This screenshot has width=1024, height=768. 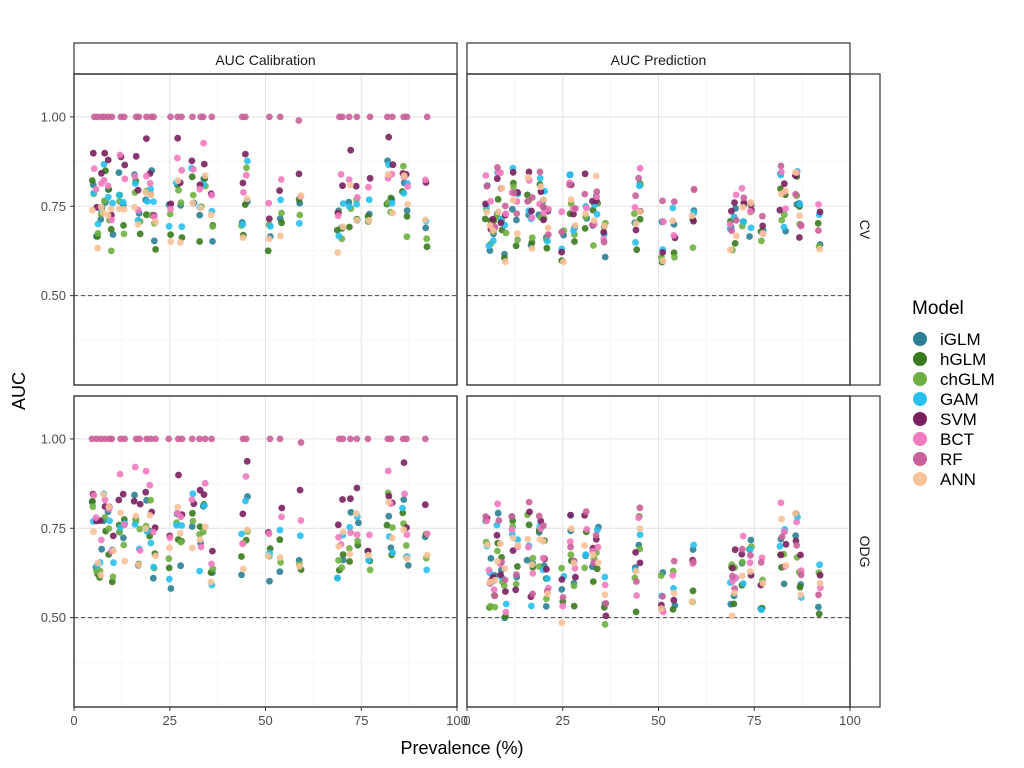 I want to click on legend-label-hGLM: hGLM, so click(x=963, y=359).